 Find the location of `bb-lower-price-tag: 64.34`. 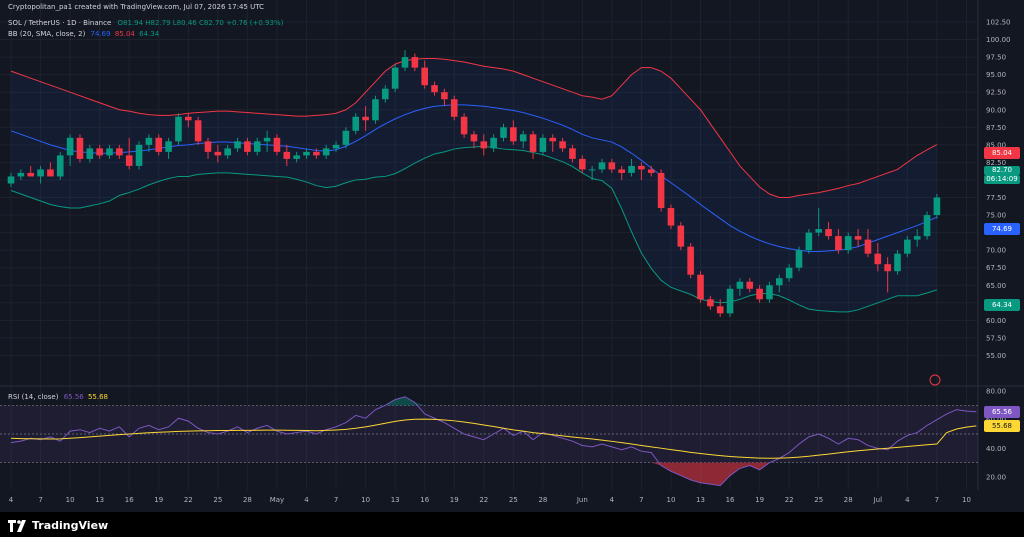

bb-lower-price-tag: 64.34 is located at coordinates (1002, 305).